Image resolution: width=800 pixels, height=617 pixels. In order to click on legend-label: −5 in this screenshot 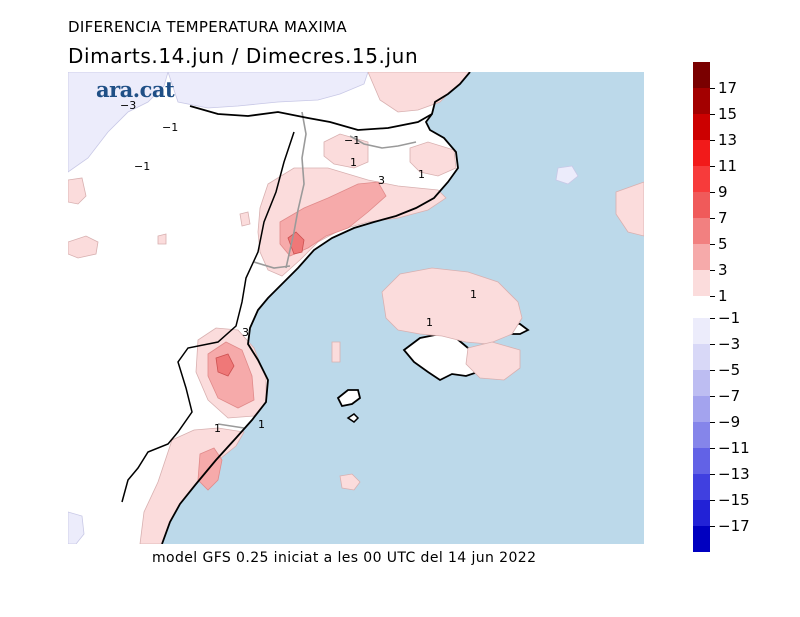, I will do `click(729, 370)`.